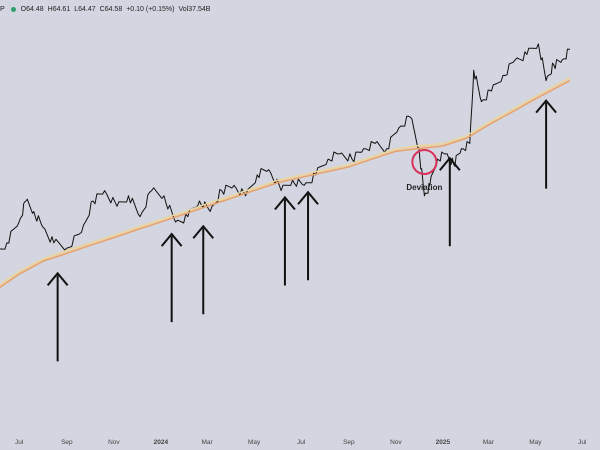 The height and width of the screenshot is (450, 600). Describe the element at coordinates (85, 9) in the screenshot. I see `low-value: L64.47` at that location.